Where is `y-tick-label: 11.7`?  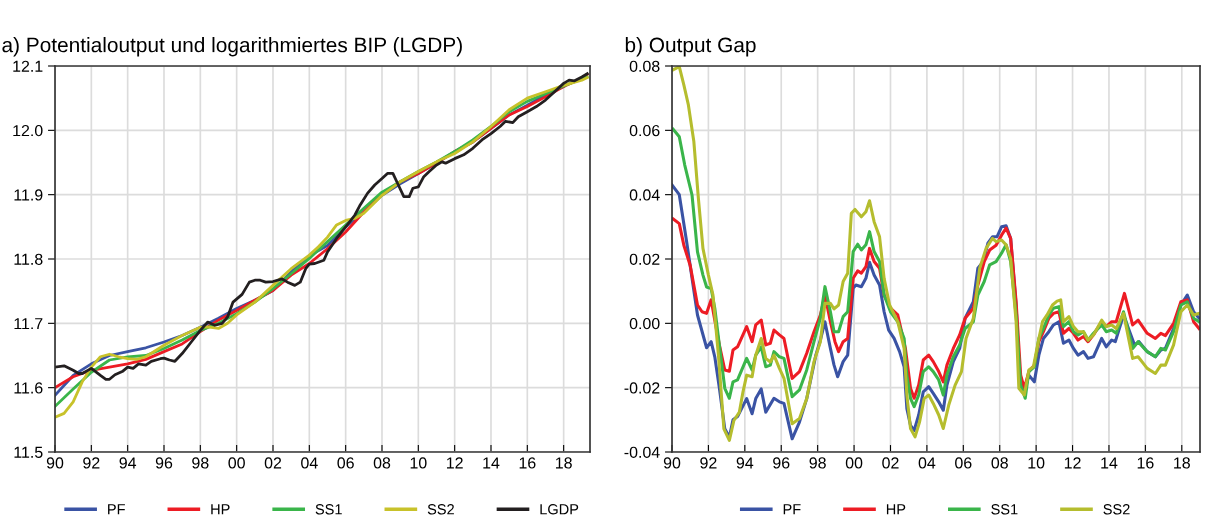 y-tick-label: 11.7 is located at coordinates (28, 324).